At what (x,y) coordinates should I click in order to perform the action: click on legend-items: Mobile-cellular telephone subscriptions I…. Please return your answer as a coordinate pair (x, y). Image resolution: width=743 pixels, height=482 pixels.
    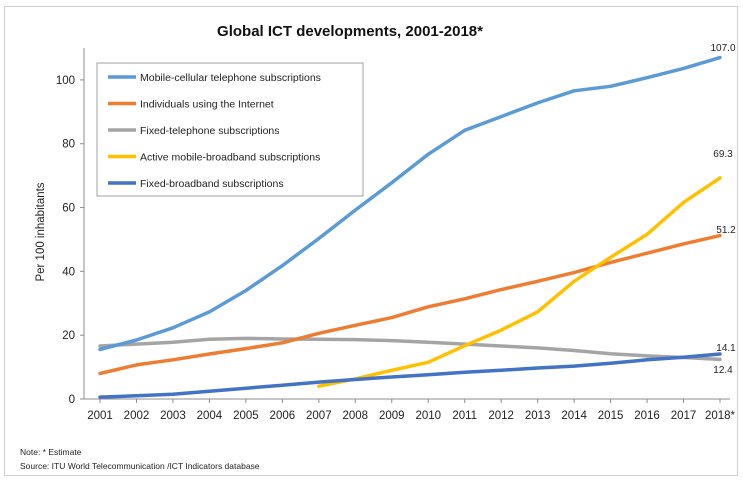
    Looking at the image, I should click on (214, 131).